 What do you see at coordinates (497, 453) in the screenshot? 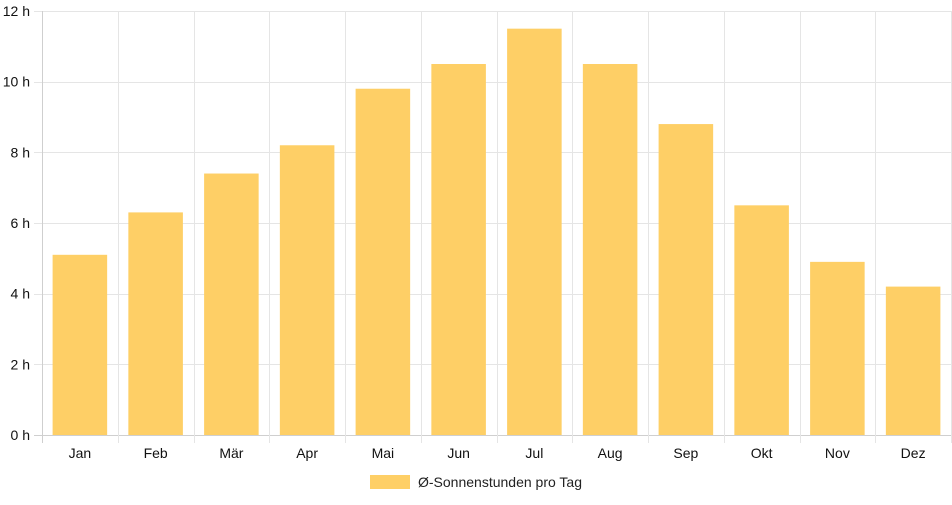
I see `x-axis-ticks: Jan Feb Mär Apr Mai Jun Jul Aug Sep Okt Nov Dez` at bounding box center [497, 453].